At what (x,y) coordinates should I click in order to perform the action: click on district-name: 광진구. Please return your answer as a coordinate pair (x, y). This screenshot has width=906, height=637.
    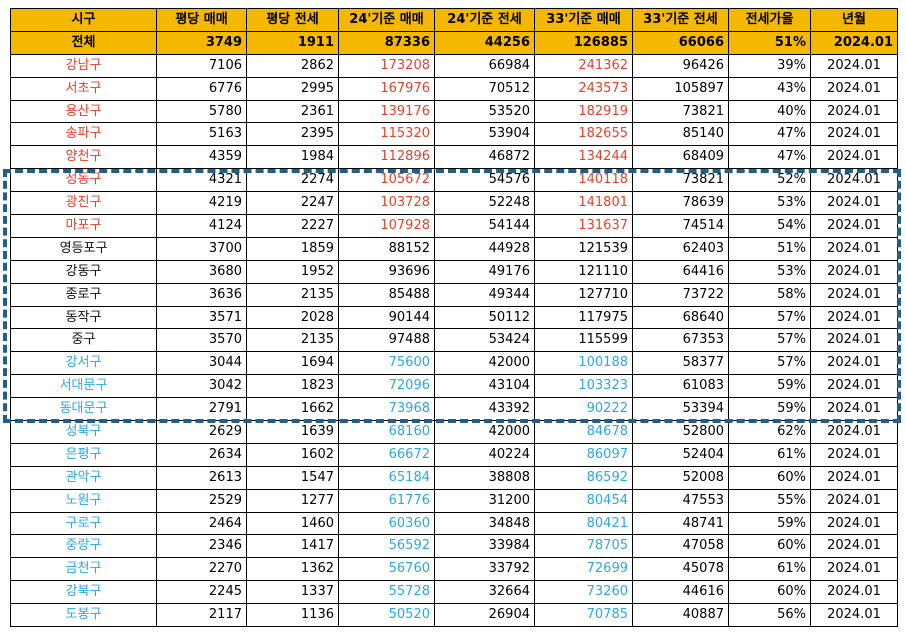
    Looking at the image, I should click on (83, 203).